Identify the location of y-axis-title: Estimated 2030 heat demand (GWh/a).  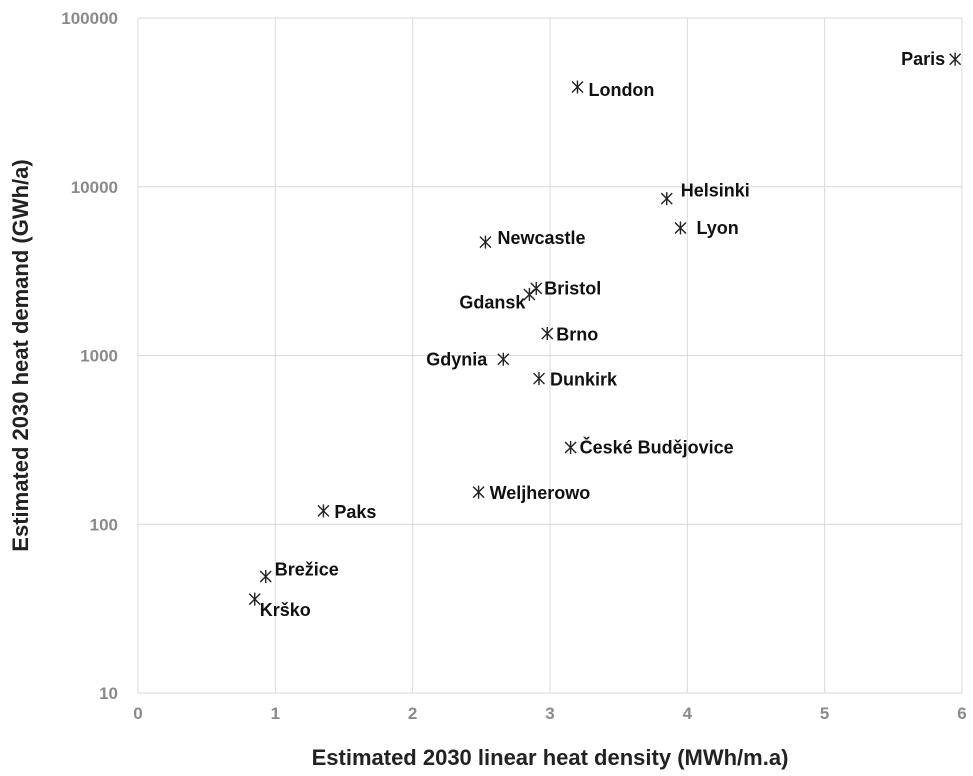
(20, 355).